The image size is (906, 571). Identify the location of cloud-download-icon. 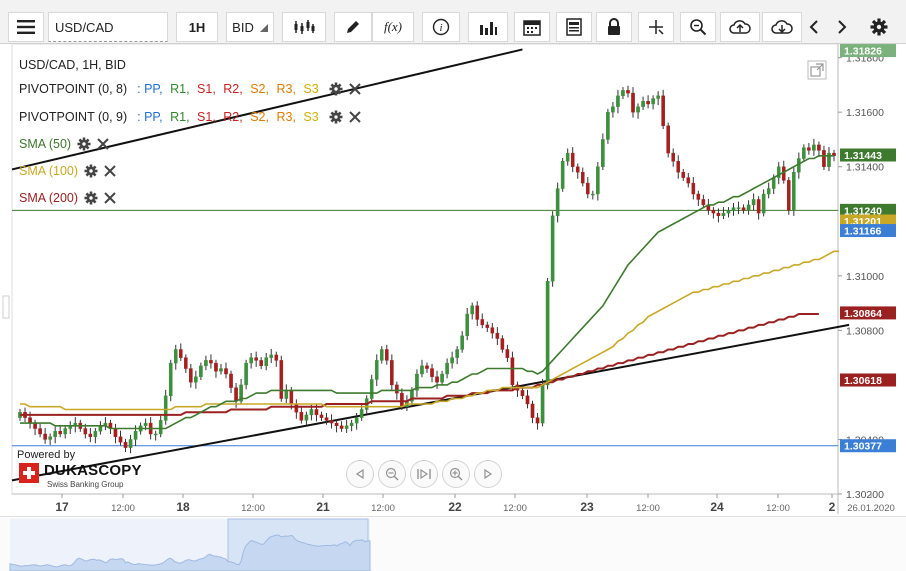
(782, 27).